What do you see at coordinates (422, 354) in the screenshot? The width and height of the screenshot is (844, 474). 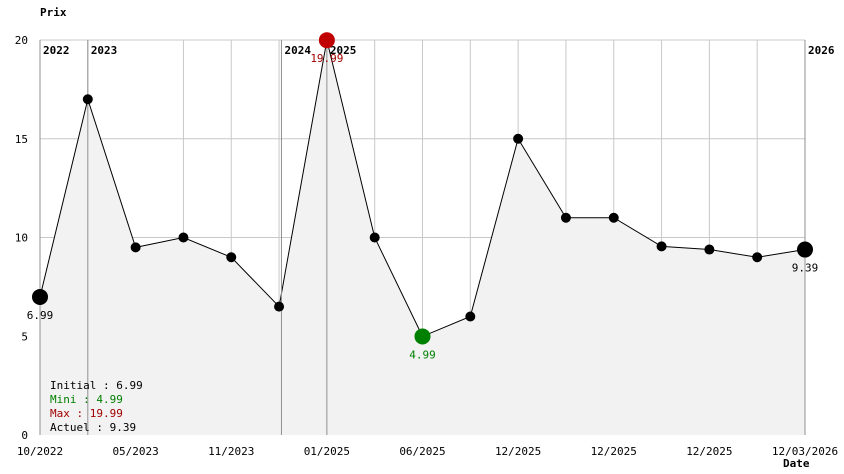 I see `min-value-label: 4.99` at bounding box center [422, 354].